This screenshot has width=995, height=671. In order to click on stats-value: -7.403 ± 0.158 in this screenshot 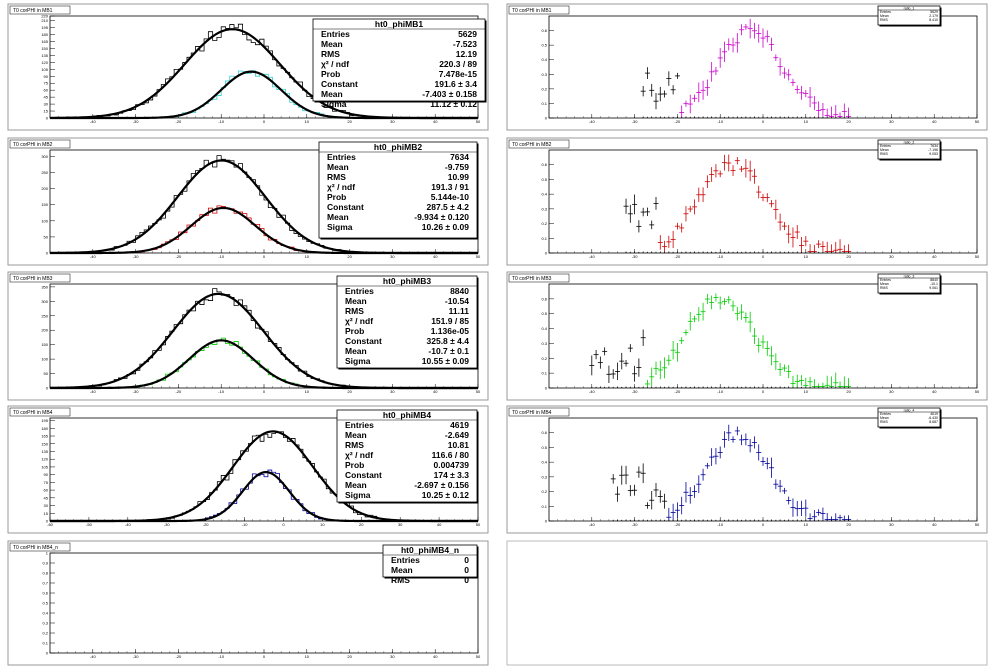, I will do `click(449, 94)`.